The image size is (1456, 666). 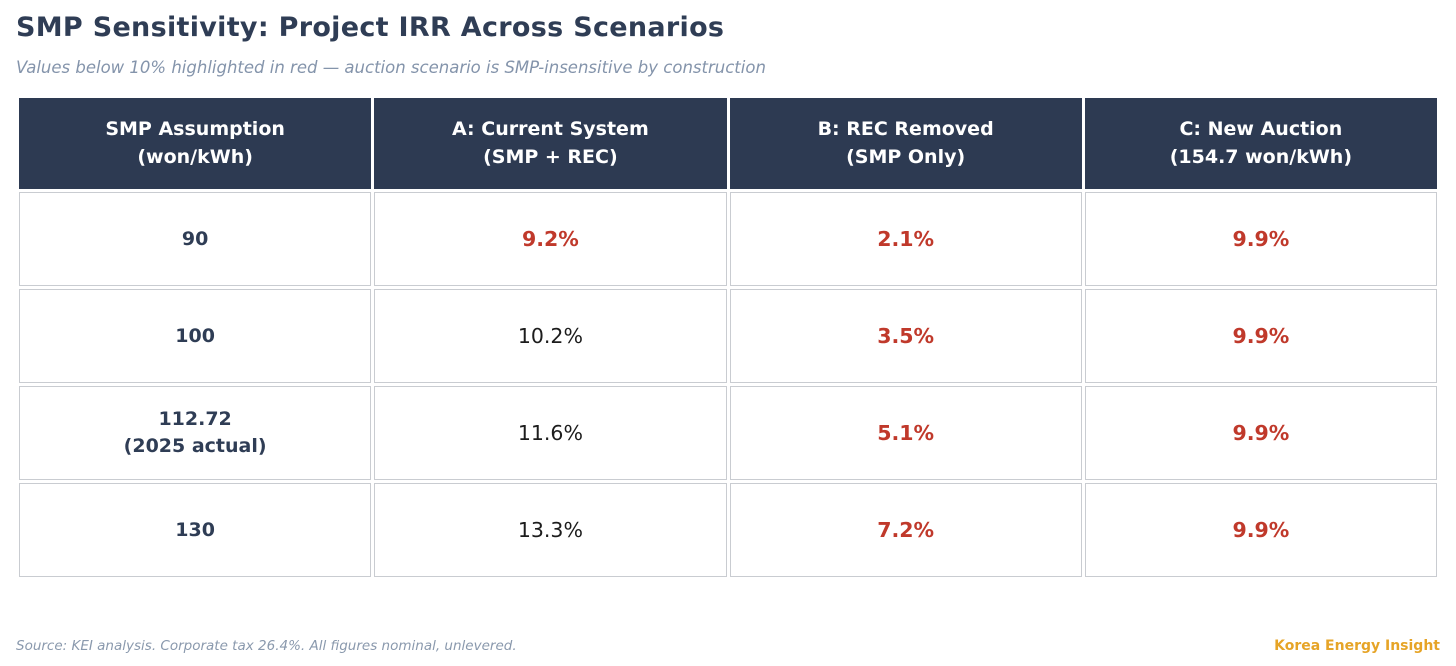 I want to click on cell-scenario-a: 11.6%, so click(x=550, y=433).